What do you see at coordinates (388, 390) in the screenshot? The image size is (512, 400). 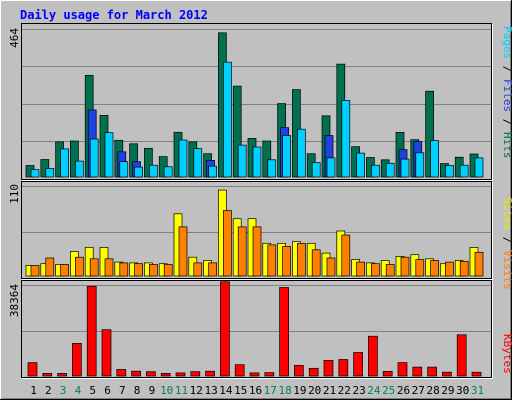 I see `x-tick-label: 25` at bounding box center [388, 390].